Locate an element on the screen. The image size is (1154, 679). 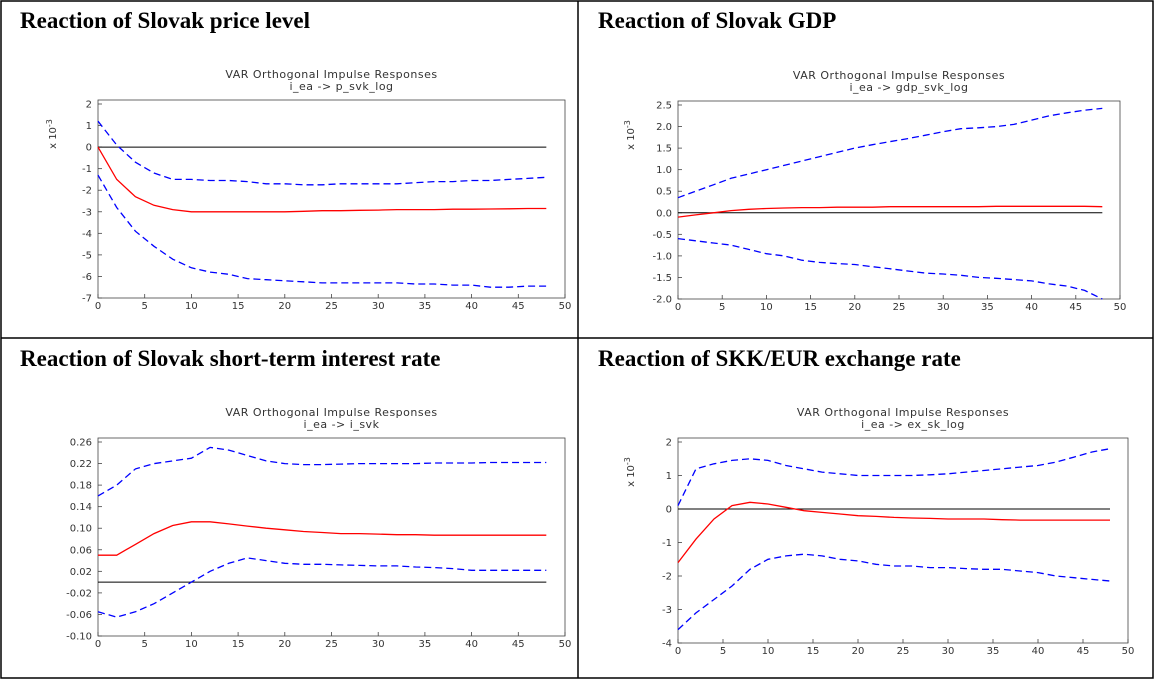
chart-subtitle: i_ea -> p_svk_log is located at coordinates (341, 86).